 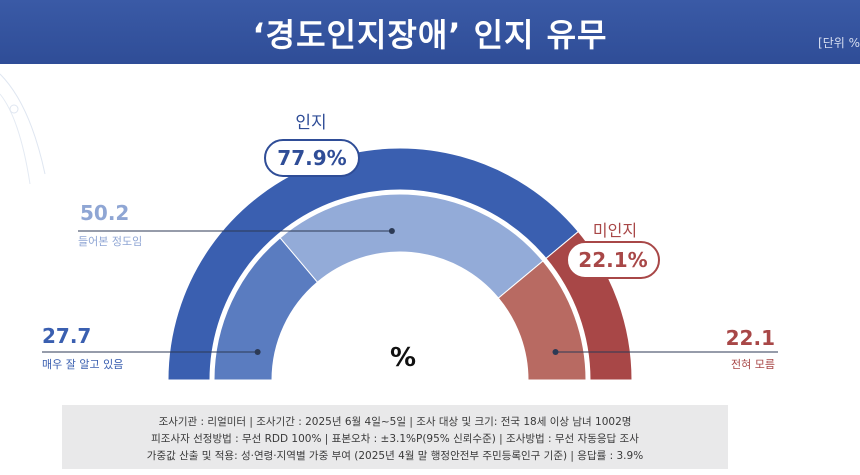 I want to click on page-title: ‘경도인지장애’ 인지 유무, so click(x=430, y=35).